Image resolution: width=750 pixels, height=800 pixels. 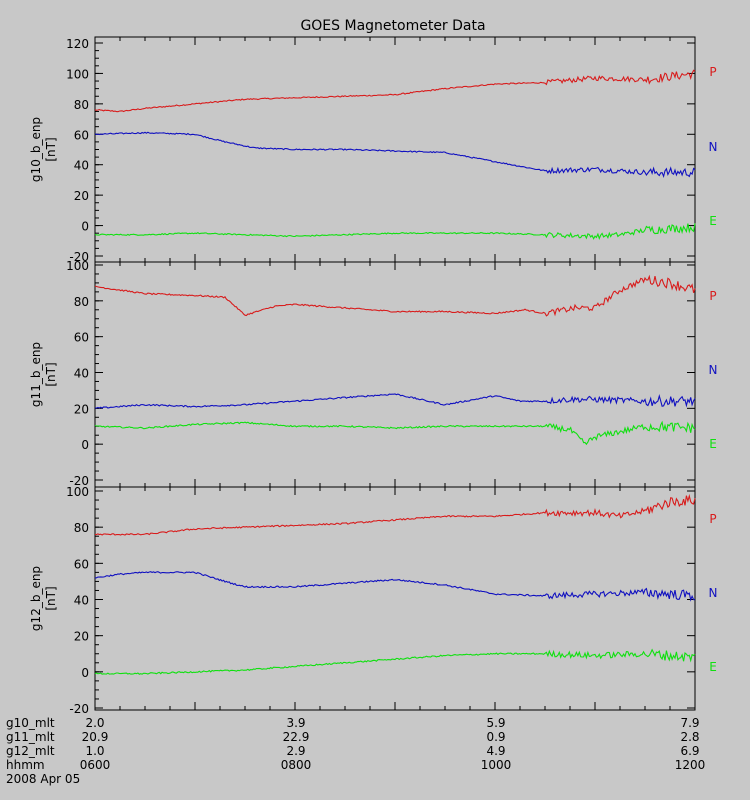 What do you see at coordinates (690, 737) in the screenshot?
I see `footer-value: 2.8` at bounding box center [690, 737].